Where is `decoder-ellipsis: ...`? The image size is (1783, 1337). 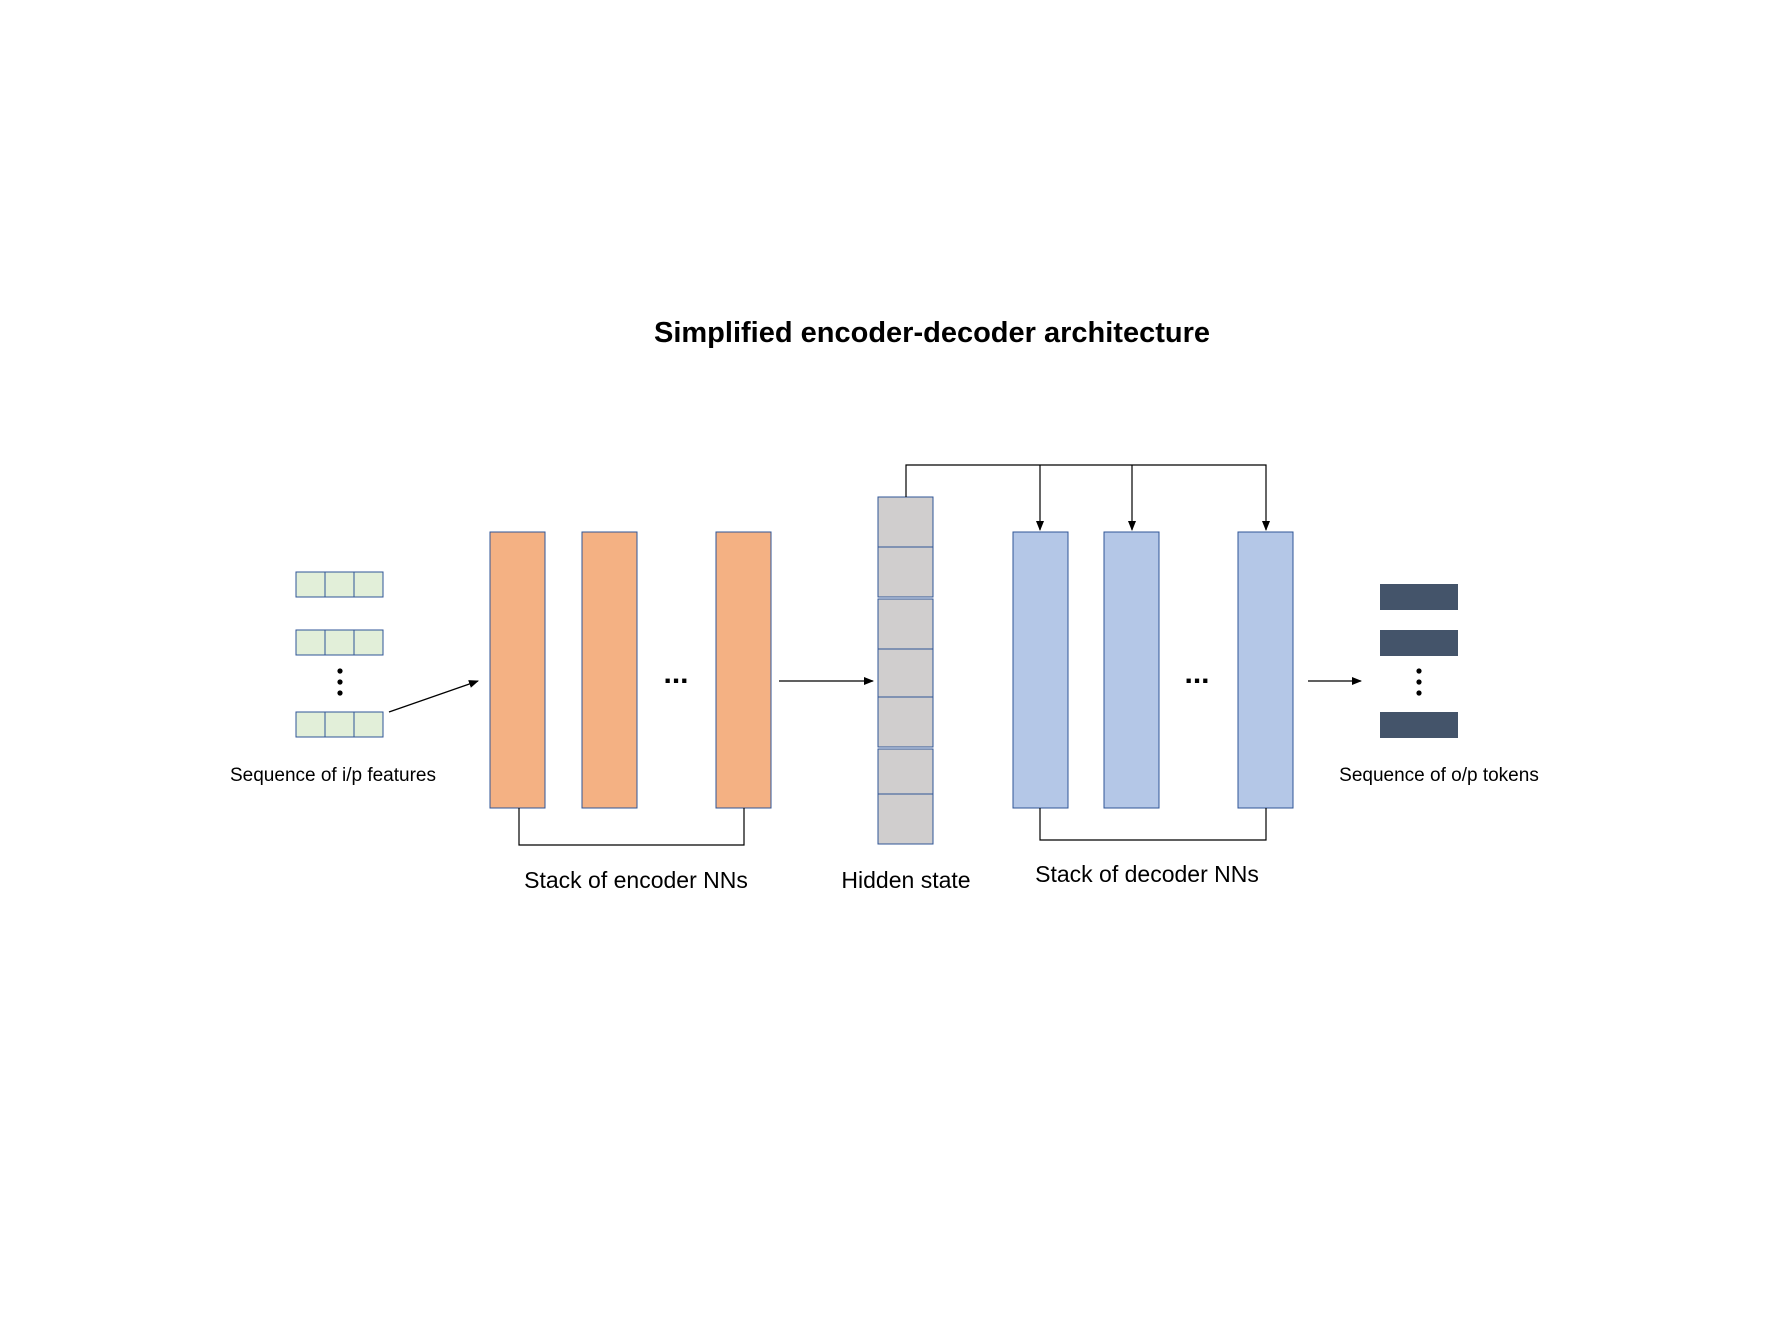 decoder-ellipsis: ... is located at coordinates (1196, 673).